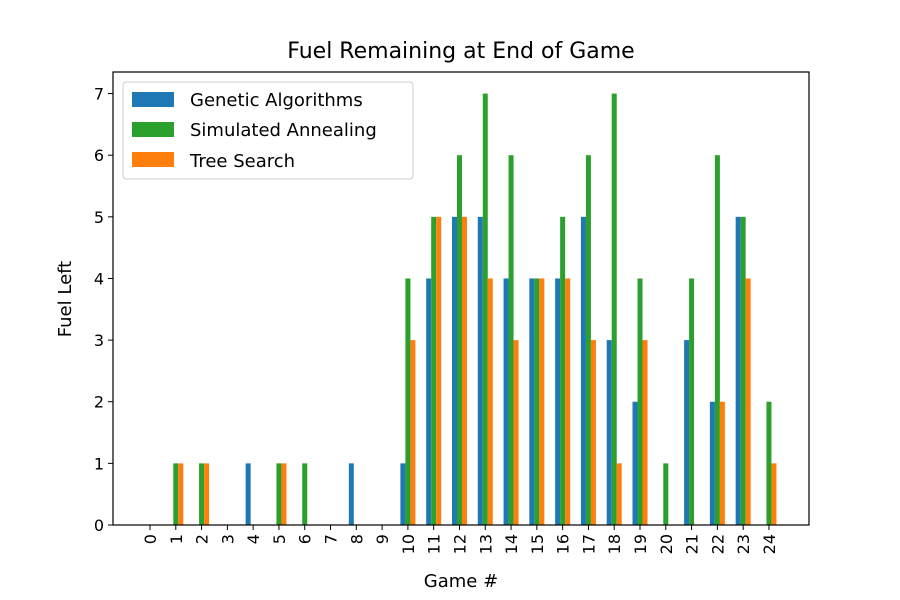 Image resolution: width=900 pixels, height=600 pixels. What do you see at coordinates (459, 544) in the screenshot?
I see `x-tick-label: 12` at bounding box center [459, 544].